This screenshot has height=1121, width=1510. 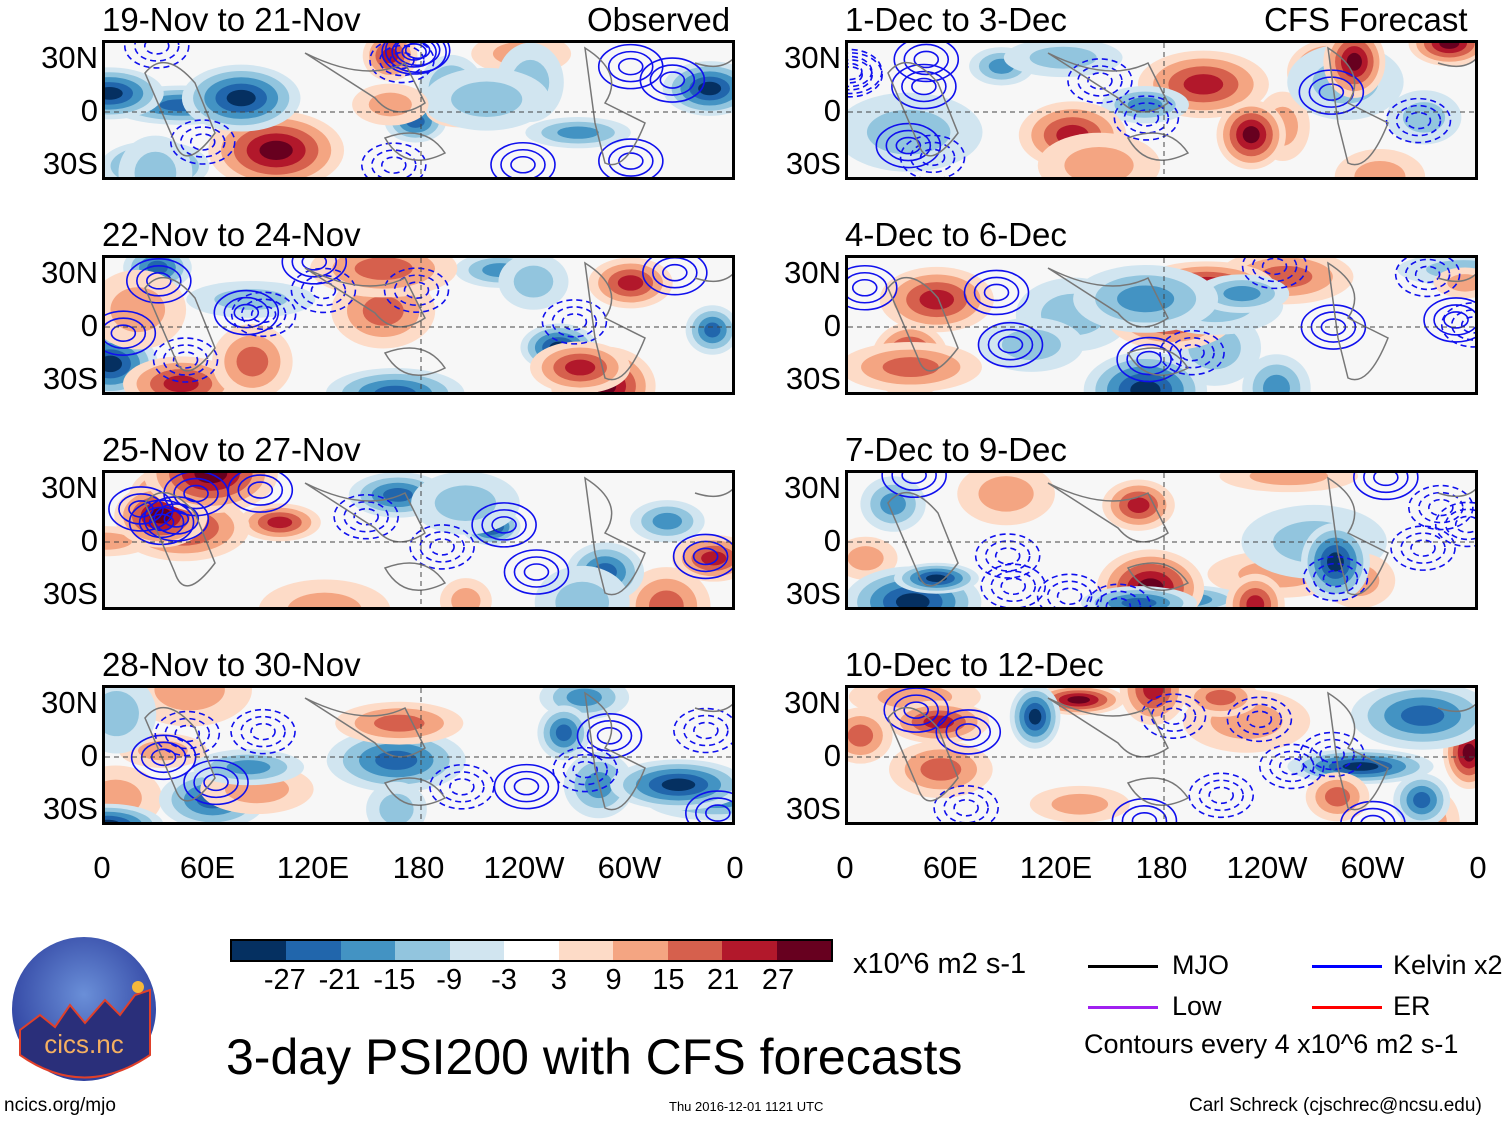 I want to click on legend-mjo-line, so click(x=1123, y=966).